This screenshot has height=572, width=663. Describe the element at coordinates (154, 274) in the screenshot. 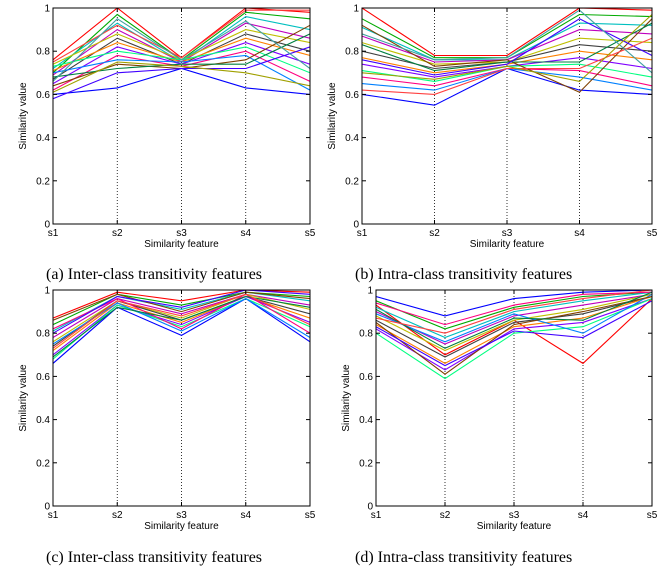

I see `caption-a: (a) Inter-class transitivity features` at that location.